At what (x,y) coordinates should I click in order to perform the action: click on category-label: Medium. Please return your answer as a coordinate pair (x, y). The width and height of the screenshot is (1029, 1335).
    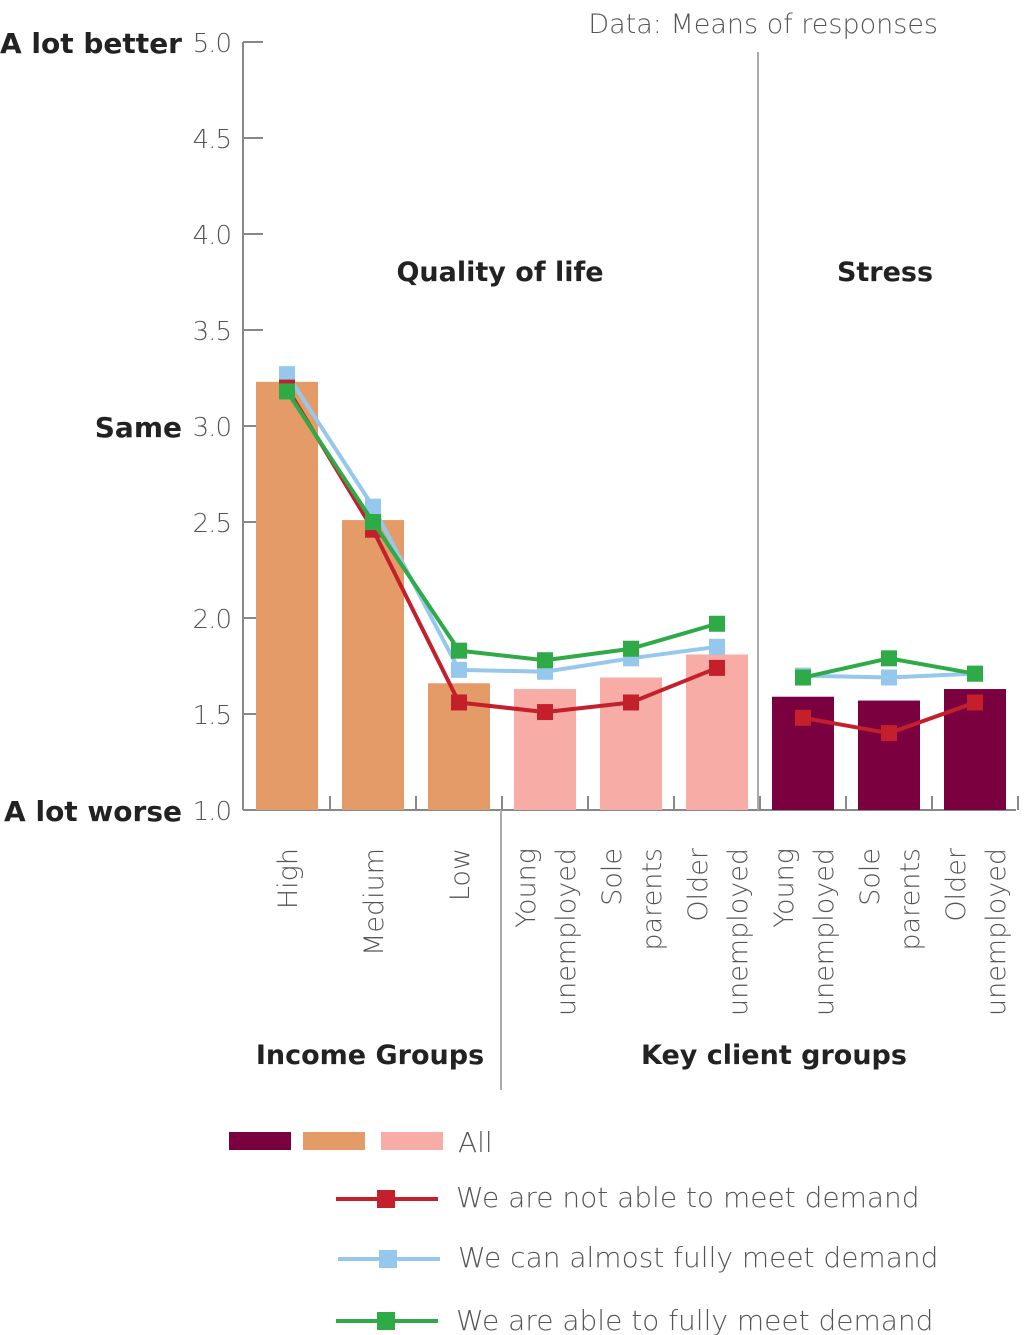
    Looking at the image, I should click on (374, 902).